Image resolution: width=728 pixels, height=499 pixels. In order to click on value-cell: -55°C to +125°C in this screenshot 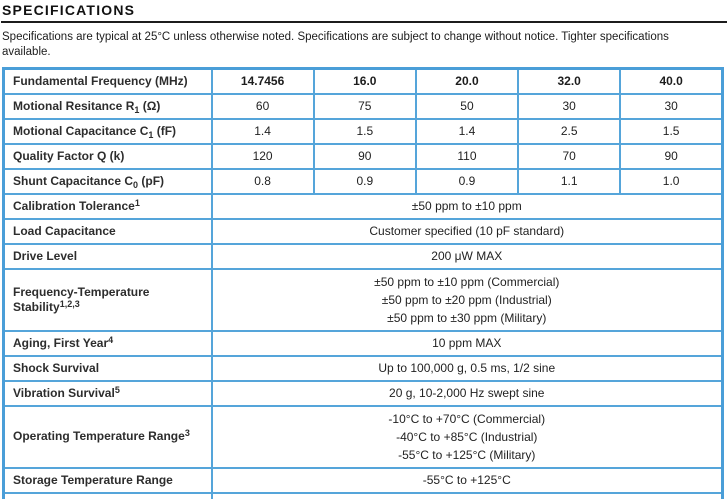, I will do `click(467, 480)`.